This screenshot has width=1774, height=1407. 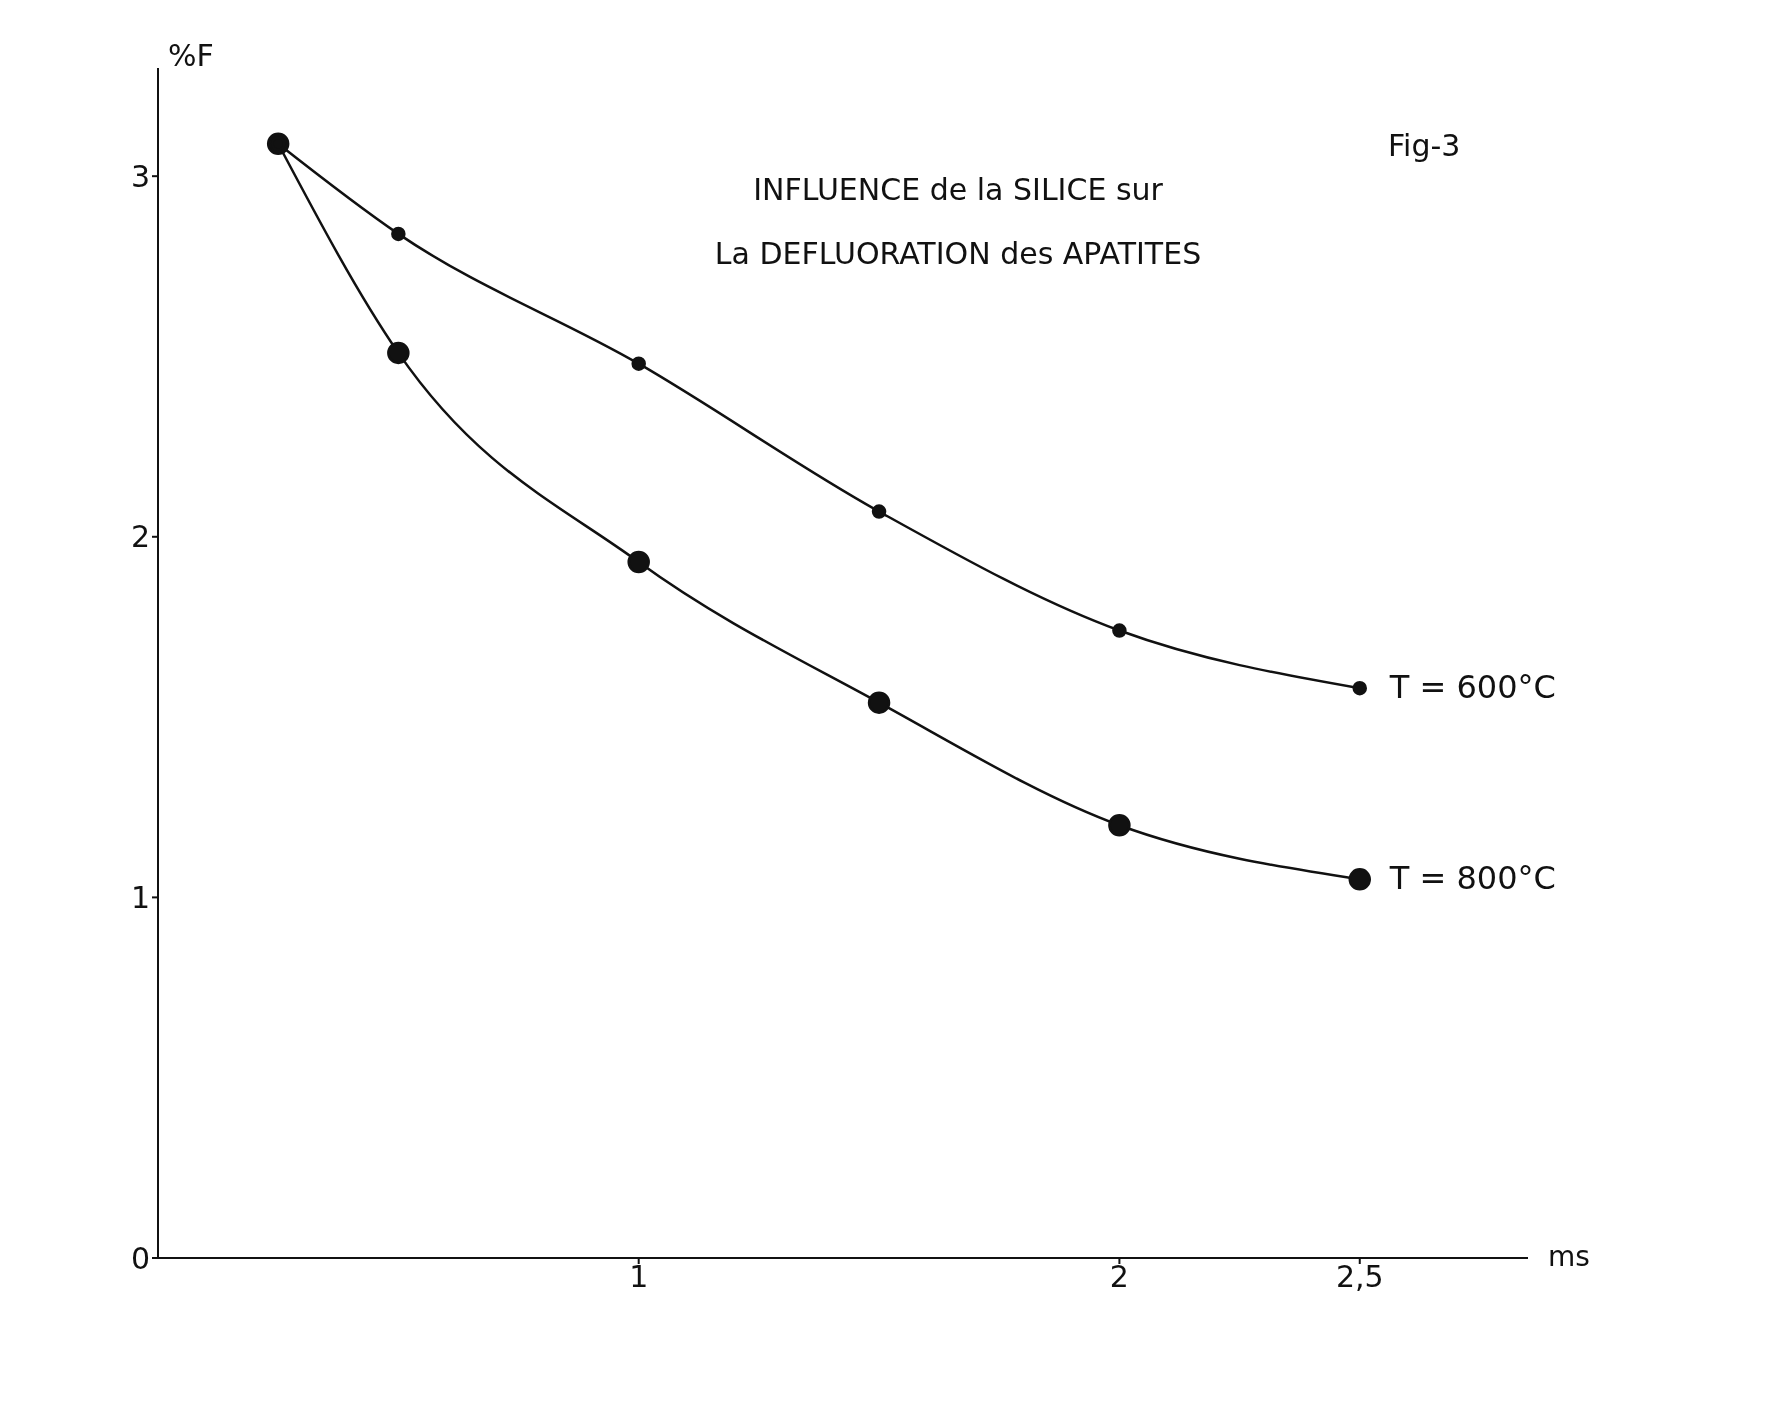 What do you see at coordinates (191, 55) in the screenshot?
I see `y-axis-title: %F` at bounding box center [191, 55].